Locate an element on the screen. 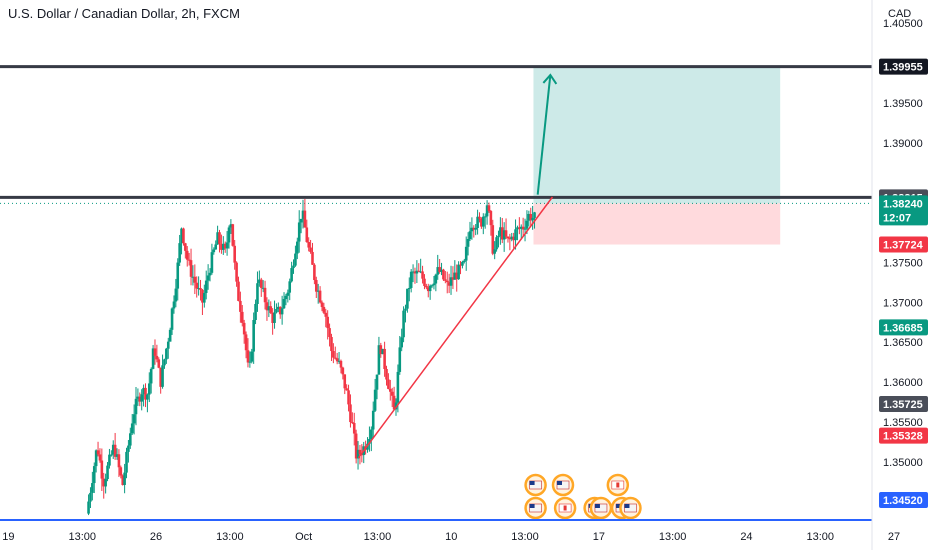 The width and height of the screenshot is (932, 550). y-tick-label: 1.36000 is located at coordinates (903, 383).